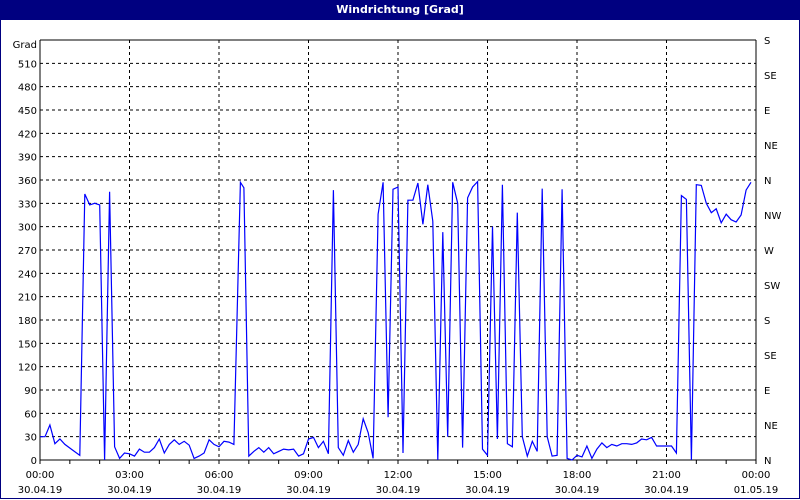  Describe the element at coordinates (27, 134) in the screenshot. I see `y-tick-label: 420` at that location.